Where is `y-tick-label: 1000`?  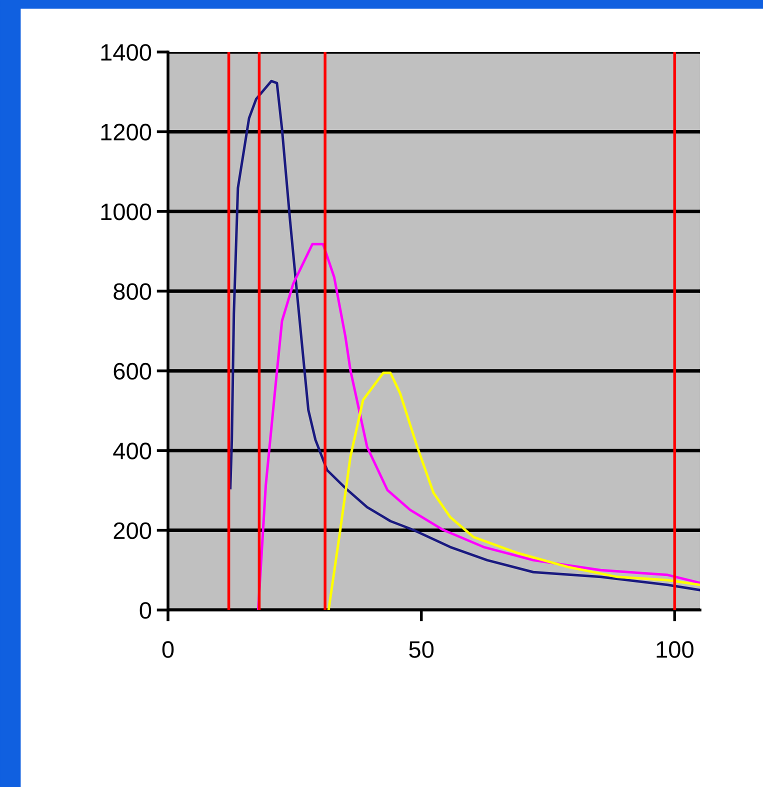 y-tick-label: 1000 is located at coordinates (126, 211).